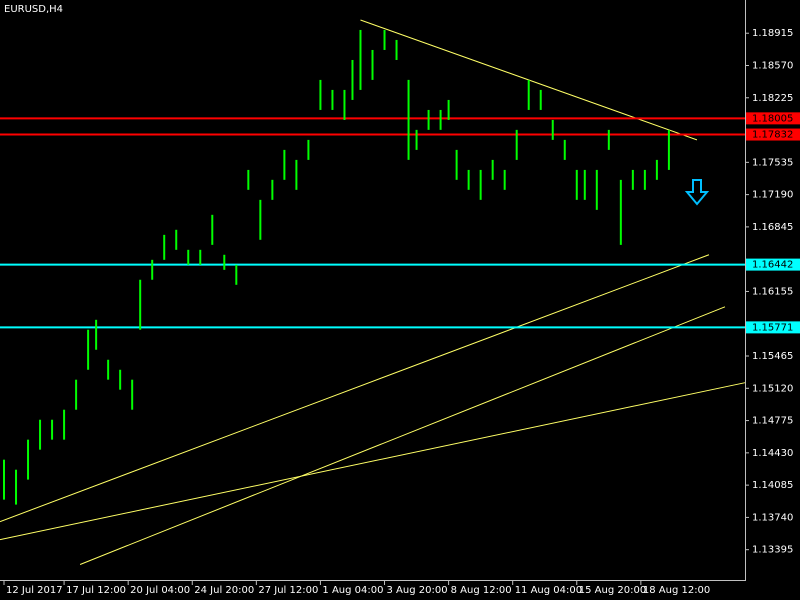  I want to click on x-tick-label: 1 Aug 04:00, so click(352, 590).